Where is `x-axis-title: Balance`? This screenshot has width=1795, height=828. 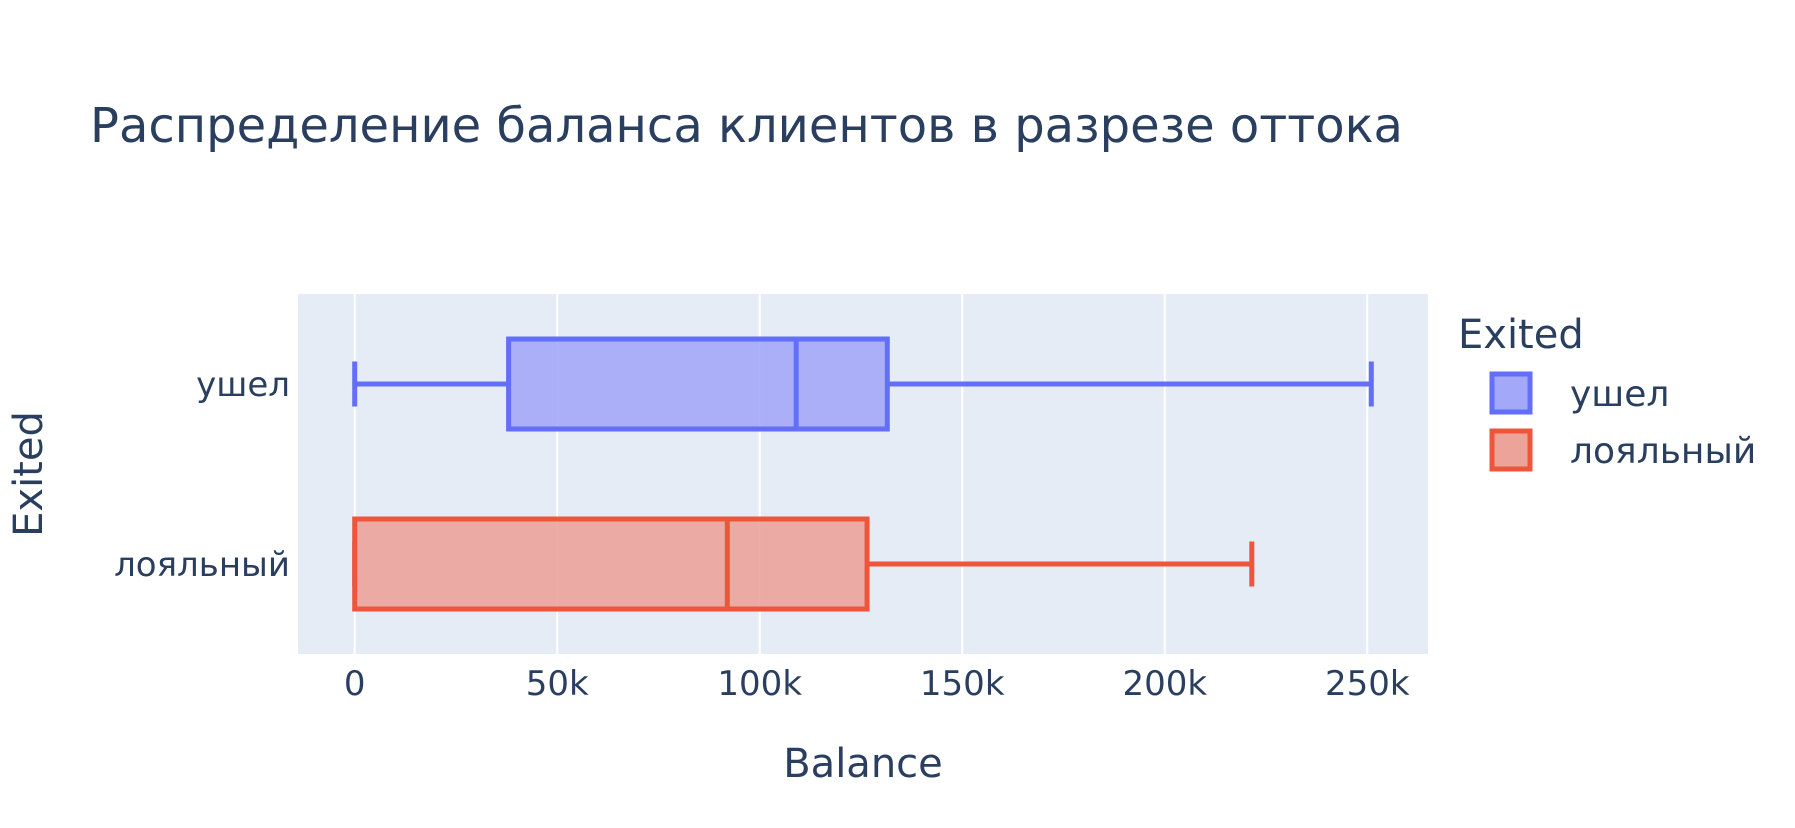 x-axis-title: Balance is located at coordinates (863, 764).